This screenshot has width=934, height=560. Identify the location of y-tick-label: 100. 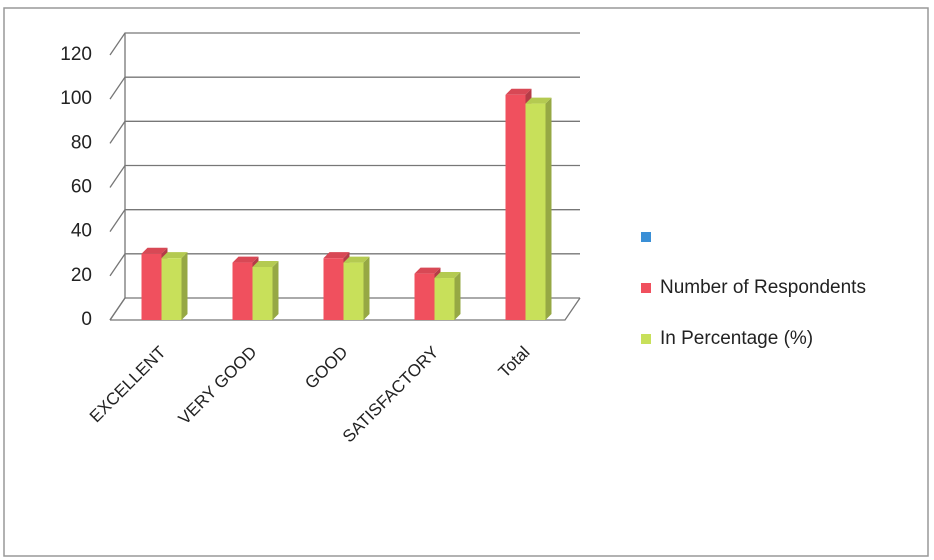
(76, 98).